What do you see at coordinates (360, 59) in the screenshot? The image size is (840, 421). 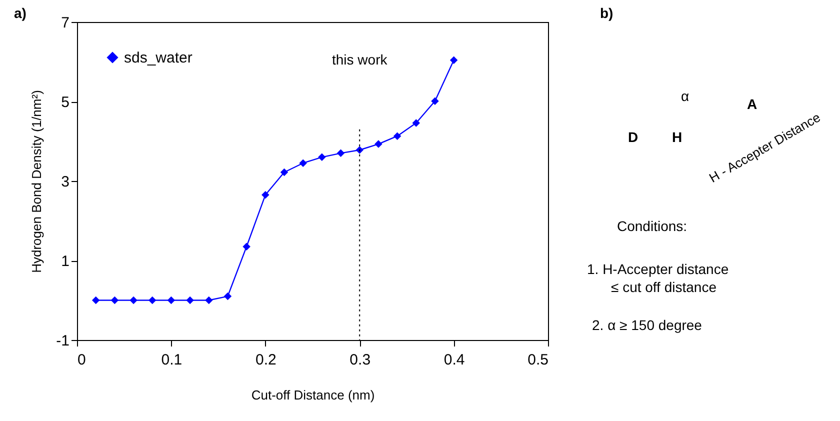 I see `ref-line-label: this work` at bounding box center [360, 59].